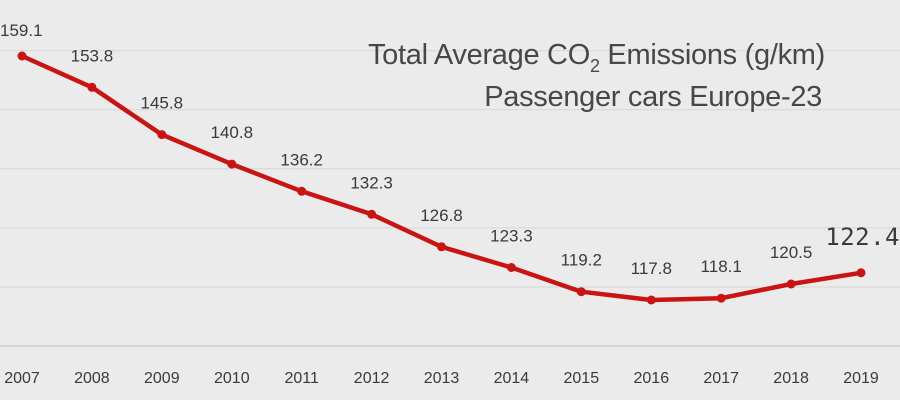  I want to click on x-tick-2009: 2009, so click(162, 378).